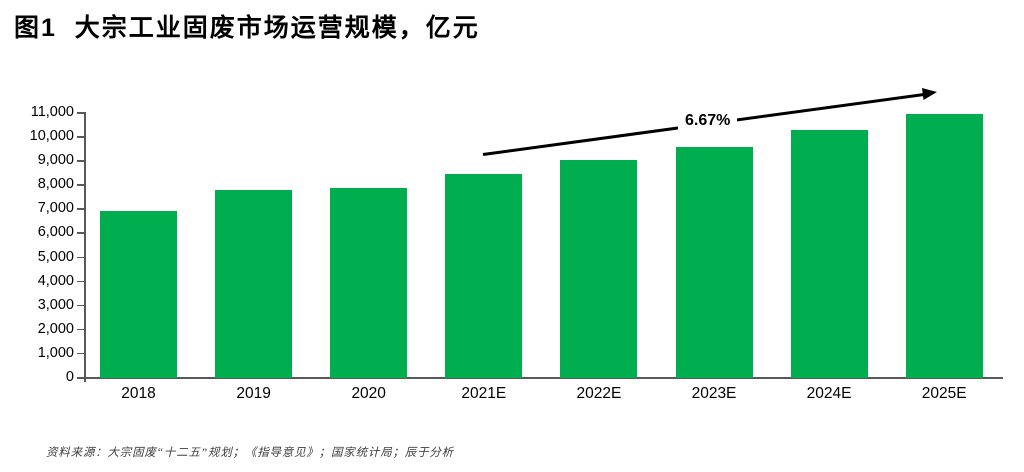 Image resolution: width=1024 pixels, height=472 pixels. Describe the element at coordinates (369, 282) in the screenshot. I see `bar-2020` at that location.